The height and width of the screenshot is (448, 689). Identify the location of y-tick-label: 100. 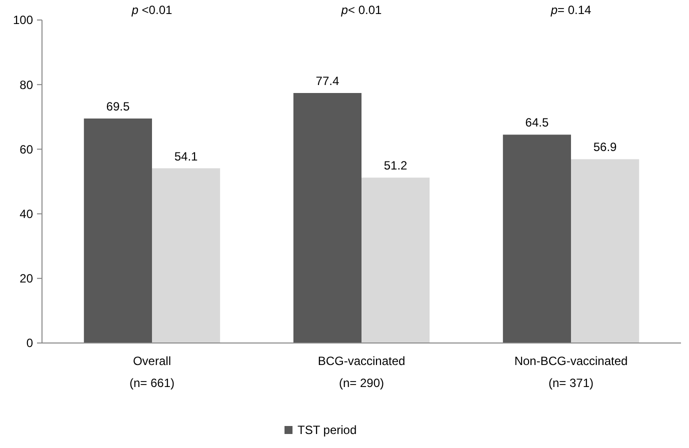
(23, 20).